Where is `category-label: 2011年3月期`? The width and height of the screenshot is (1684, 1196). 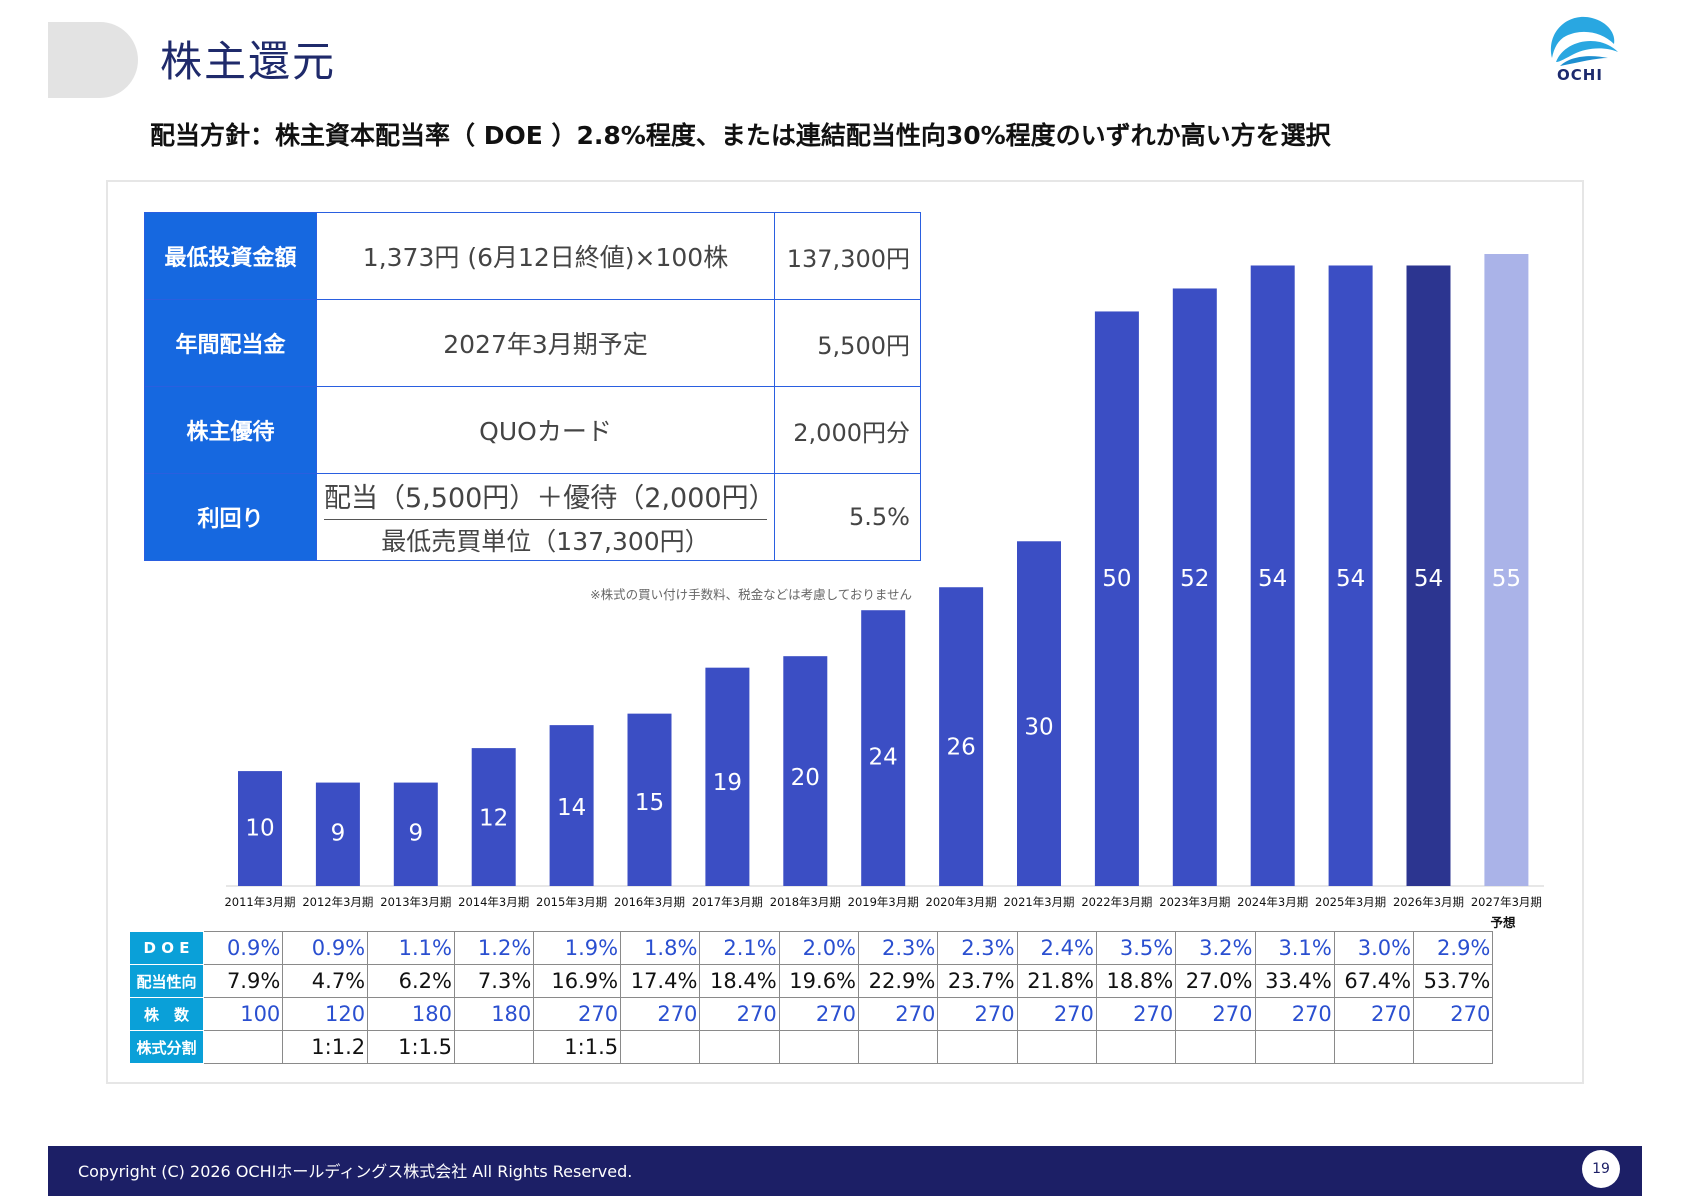
category-label: 2011年3月期 is located at coordinates (259, 902).